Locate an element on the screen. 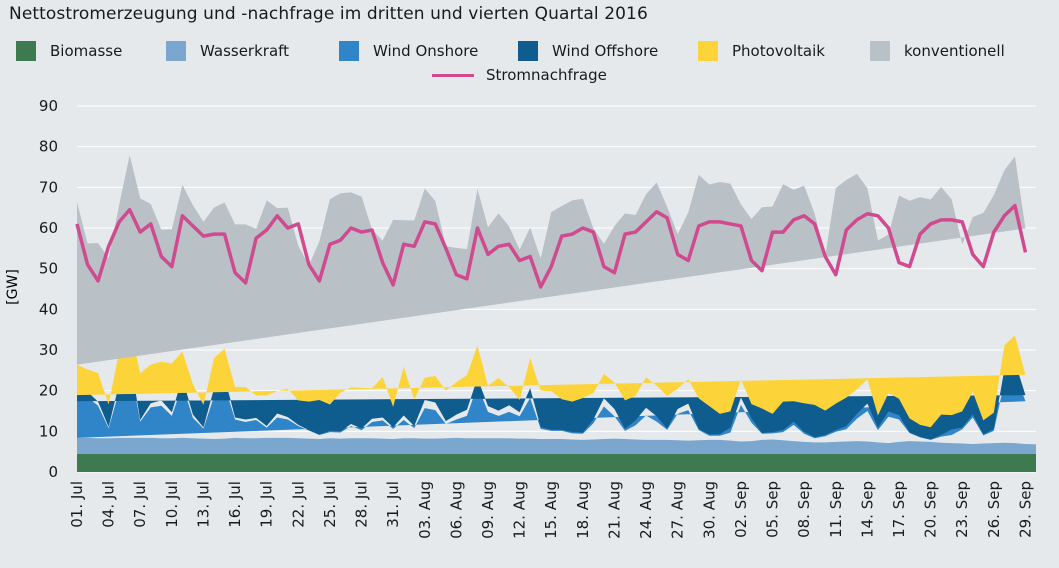 The image size is (1059, 568). legend-item-wasserkraft: Wasserkraft is located at coordinates (227, 51).